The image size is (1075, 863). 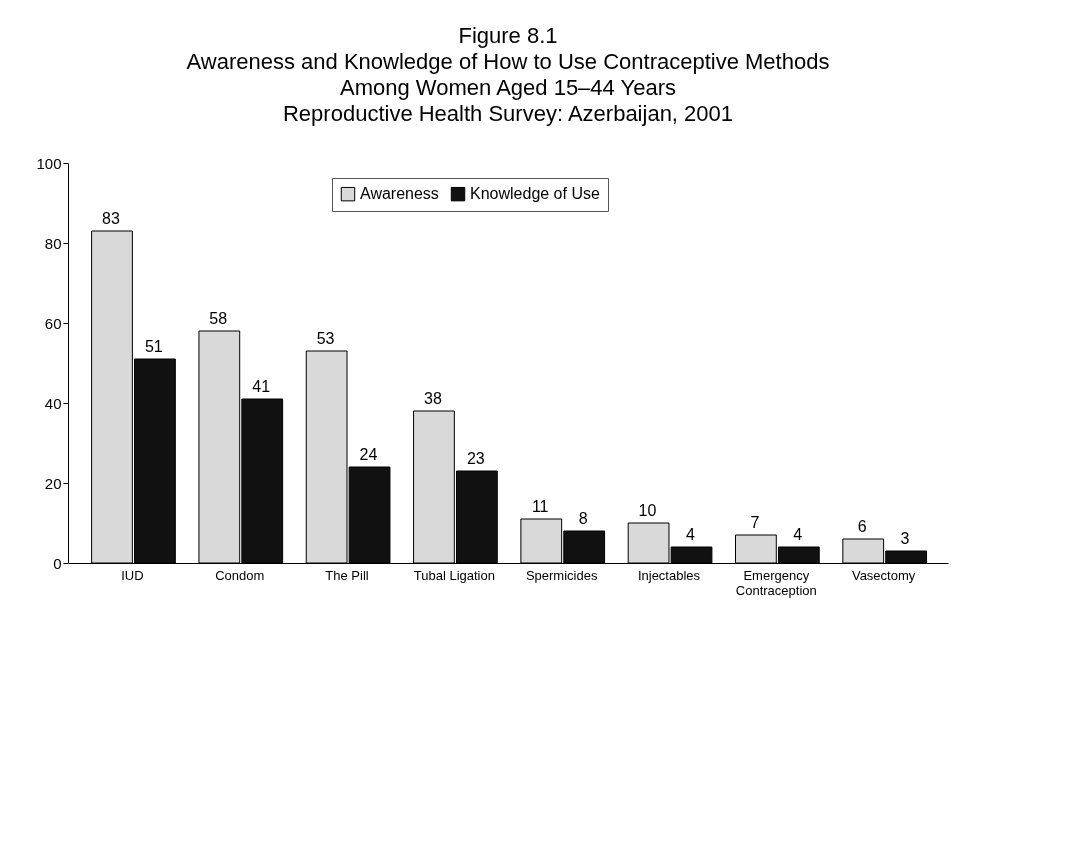 What do you see at coordinates (883, 575) in the screenshot?
I see `x-tick-label: Vasectomy` at bounding box center [883, 575].